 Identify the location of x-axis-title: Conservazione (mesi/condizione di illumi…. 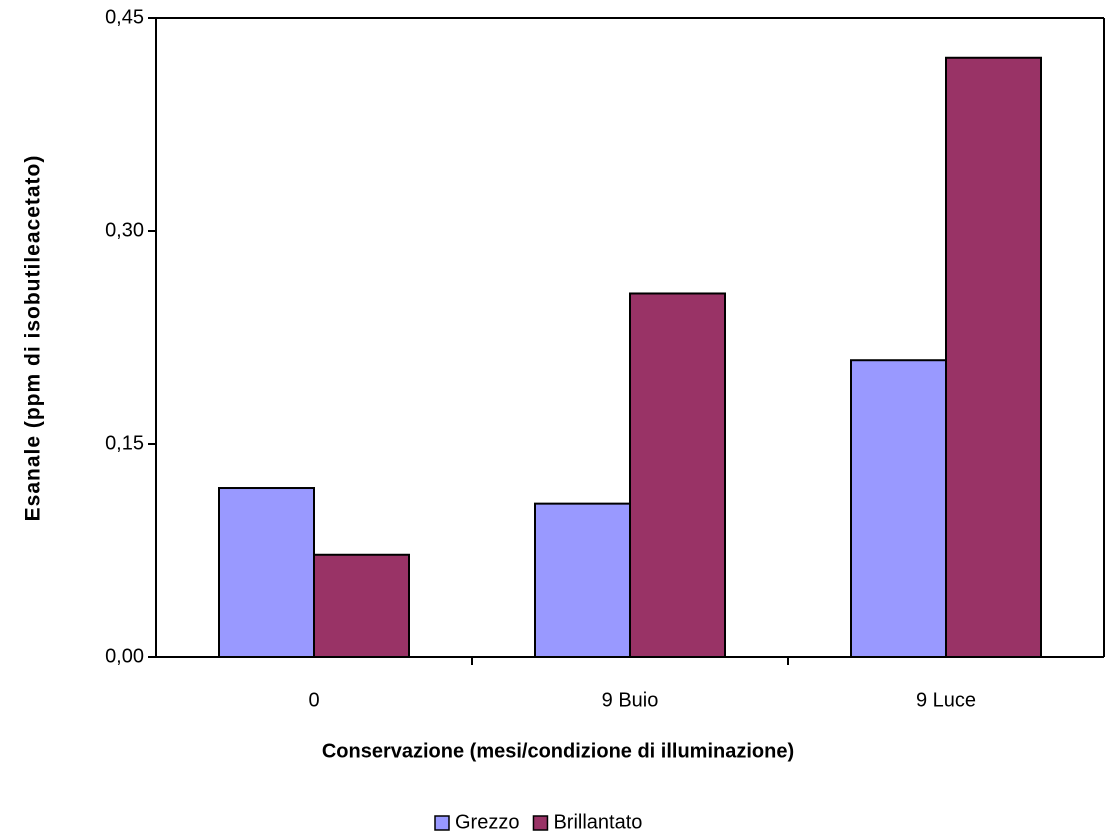
(558, 751).